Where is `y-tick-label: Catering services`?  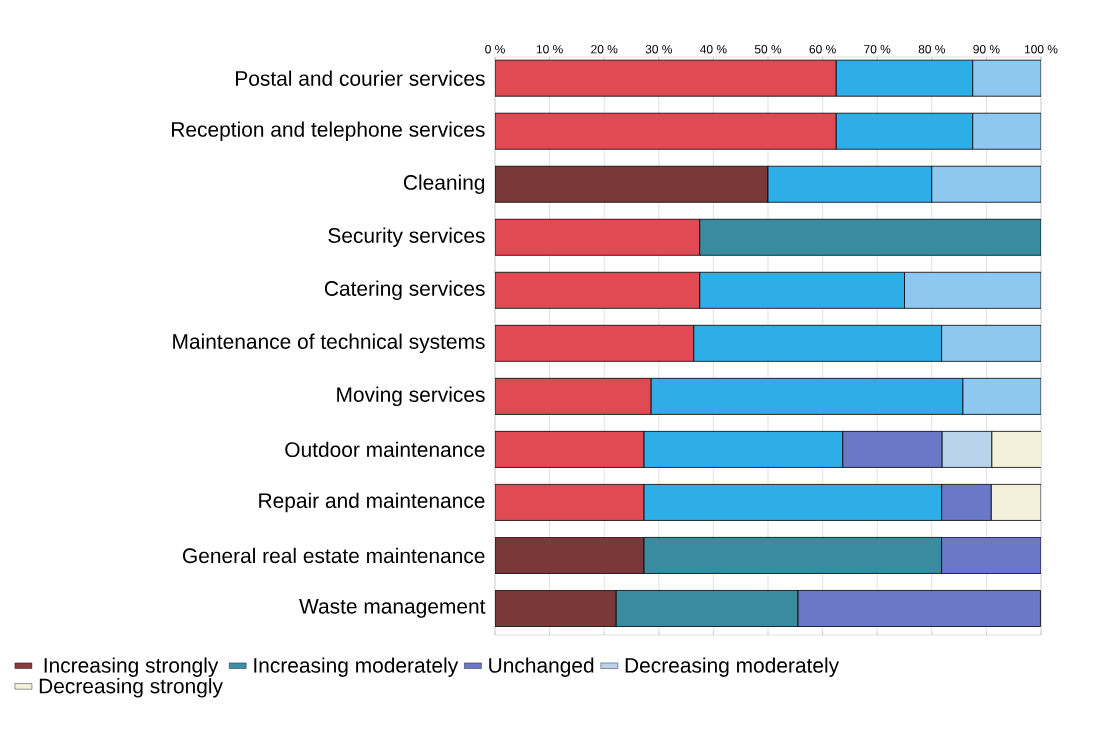 y-tick-label: Catering services is located at coordinates (404, 290).